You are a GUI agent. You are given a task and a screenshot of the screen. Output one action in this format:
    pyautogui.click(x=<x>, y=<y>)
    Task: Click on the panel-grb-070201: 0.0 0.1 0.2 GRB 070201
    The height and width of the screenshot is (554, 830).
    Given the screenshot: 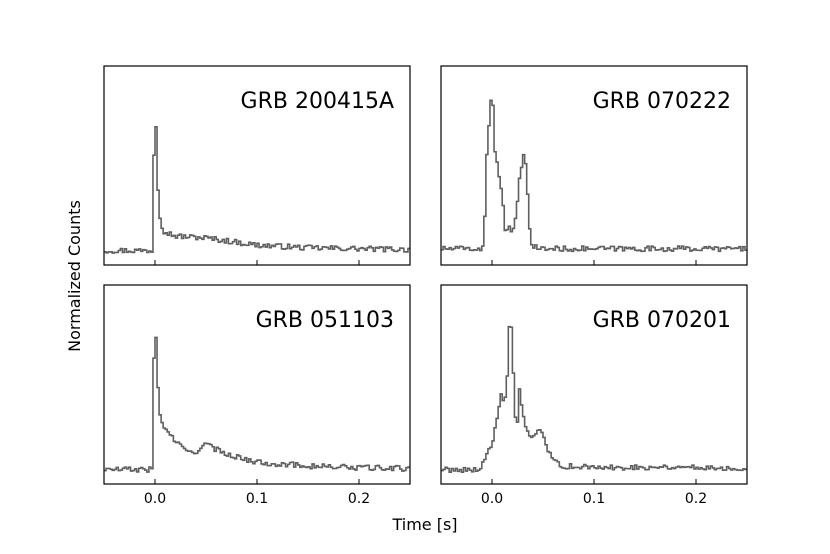 What is the action you would take?
    pyautogui.click(x=594, y=395)
    